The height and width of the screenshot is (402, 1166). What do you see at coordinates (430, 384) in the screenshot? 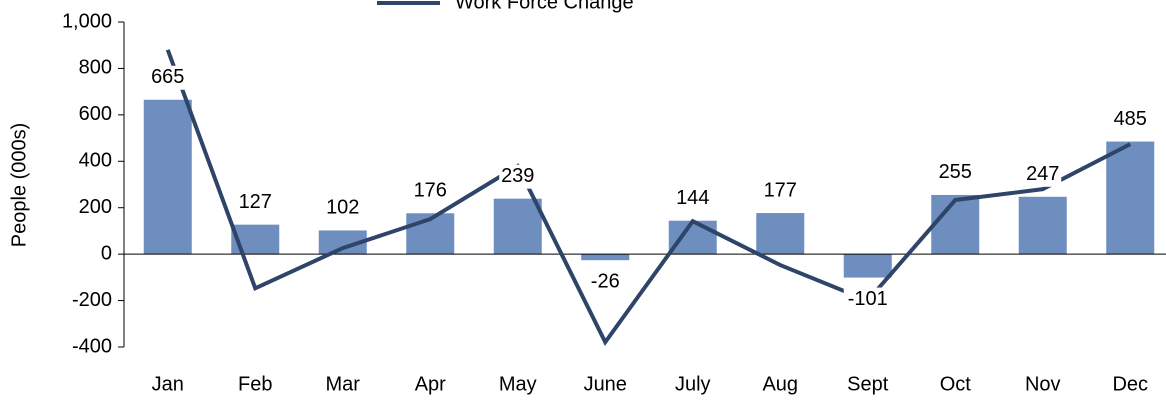
I see `x-tick-label: Apr` at bounding box center [430, 384].